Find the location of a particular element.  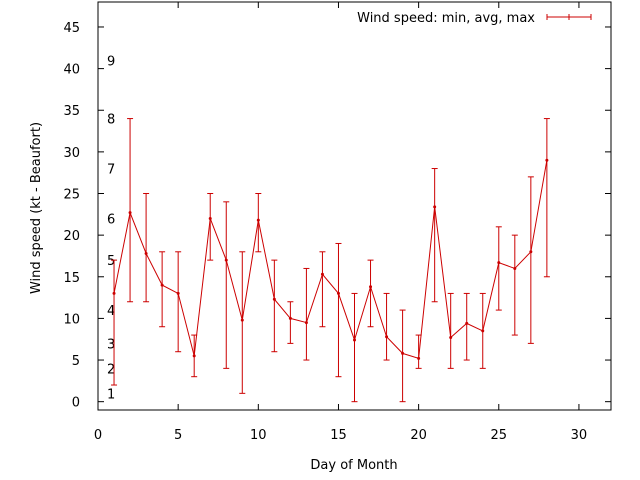

x-tick-label: 25 is located at coordinates (499, 435).